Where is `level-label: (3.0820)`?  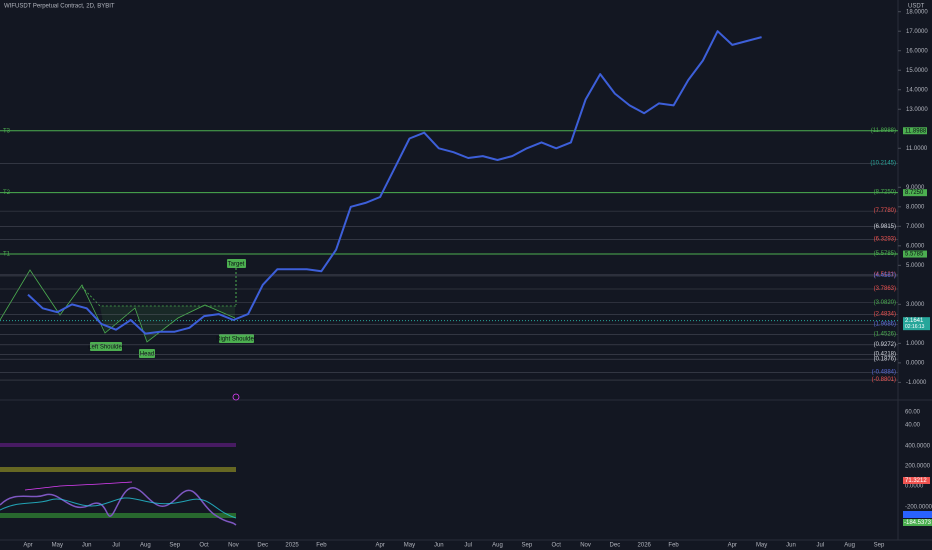 level-label: (3.0820) is located at coordinates (885, 303).